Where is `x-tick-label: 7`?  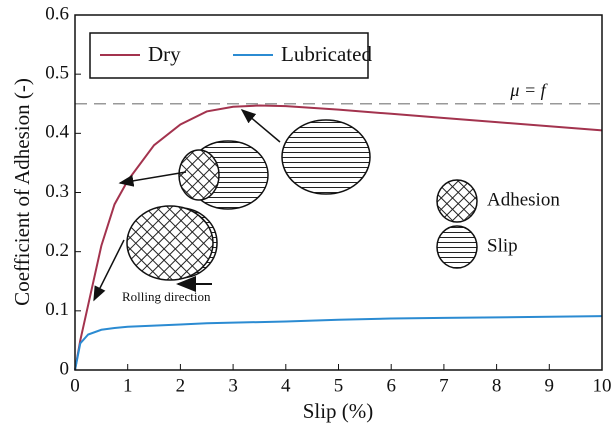
x-tick-label: 7 is located at coordinates (444, 385).